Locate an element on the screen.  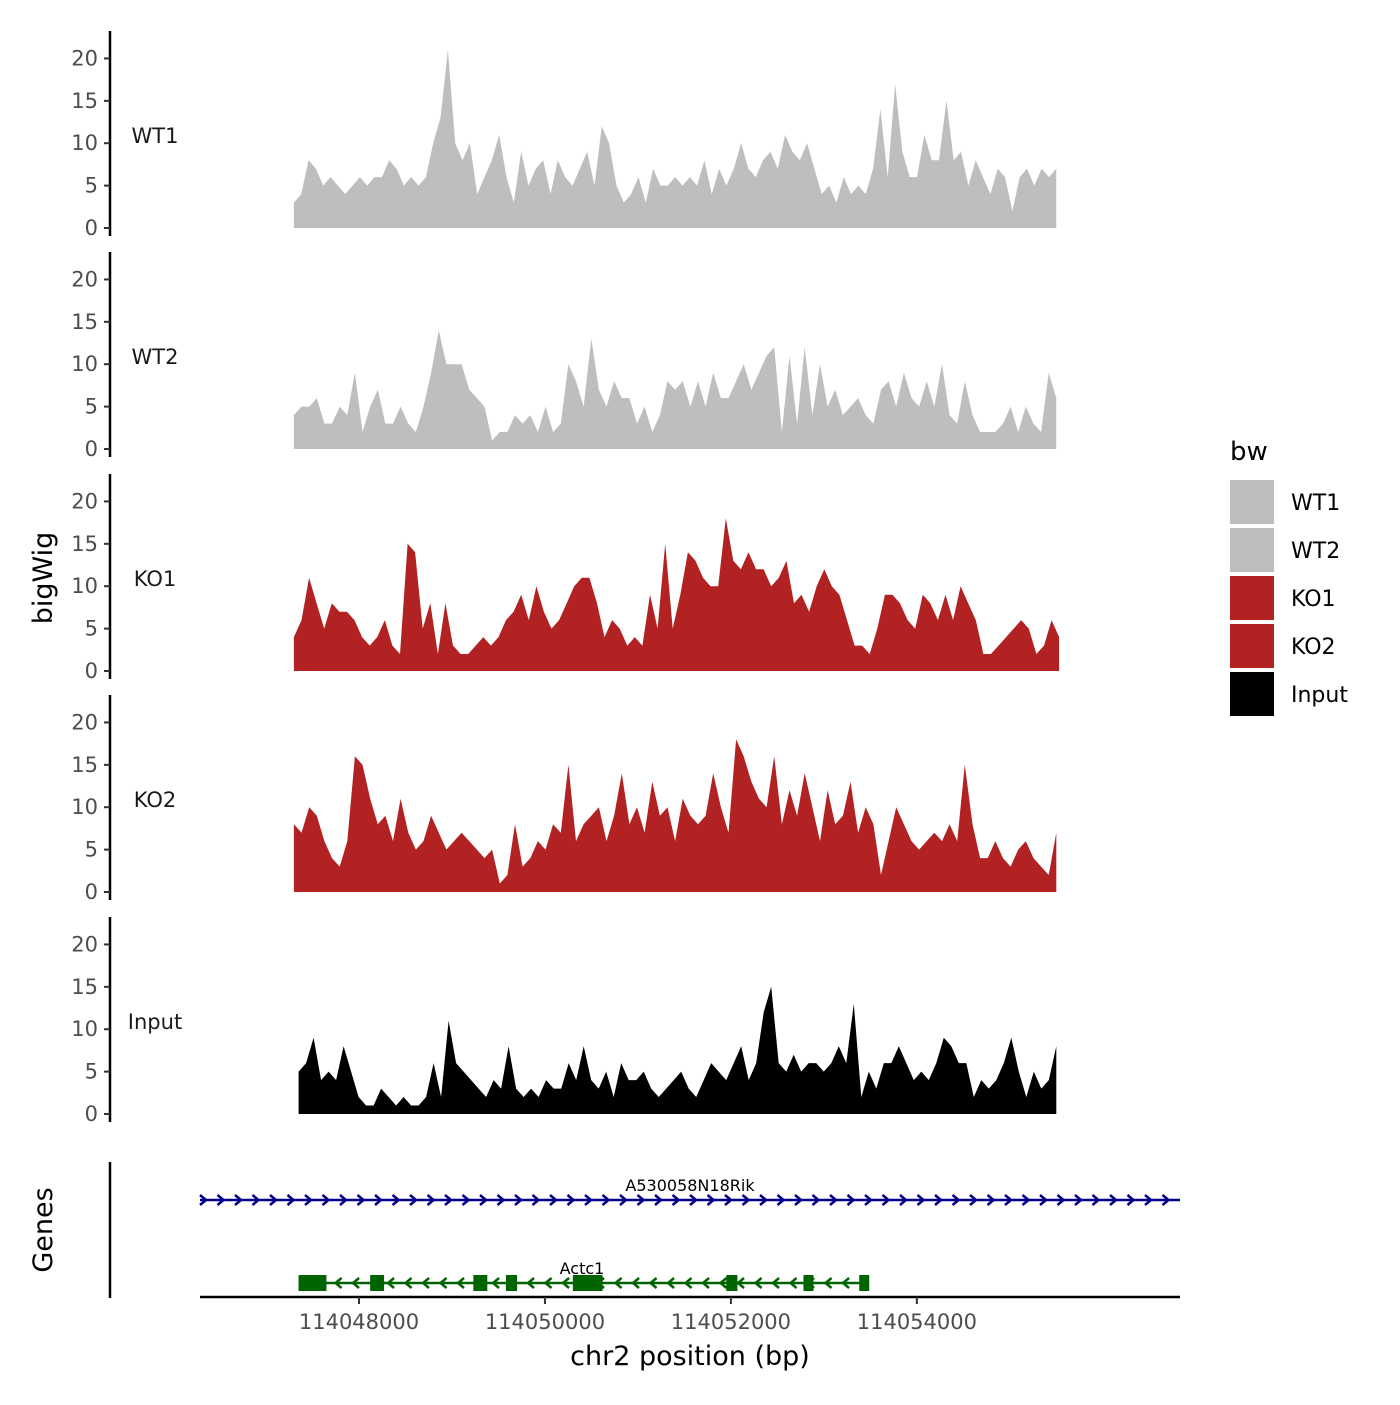
legend-label: KO1 is located at coordinates (1313, 599).